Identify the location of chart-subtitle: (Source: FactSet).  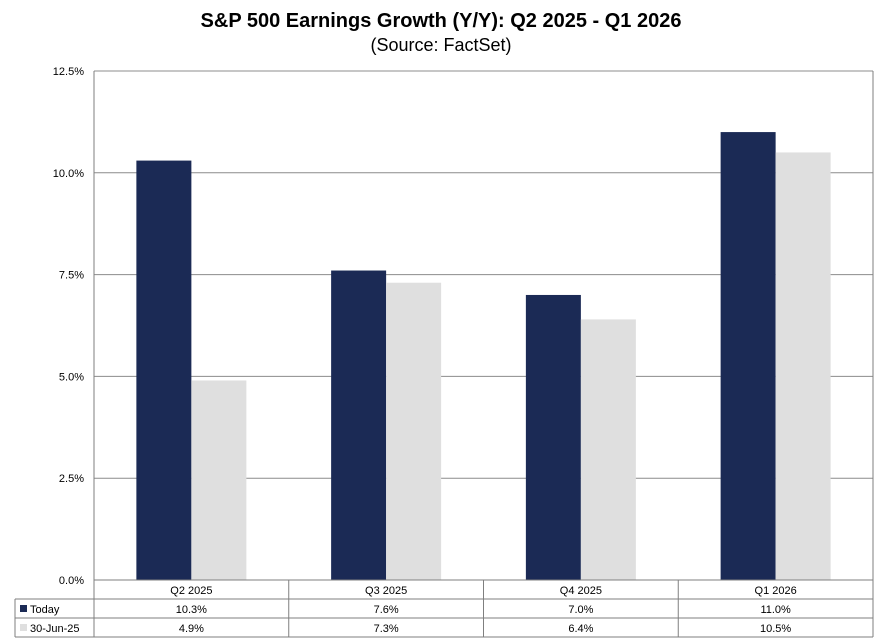
(441, 45).